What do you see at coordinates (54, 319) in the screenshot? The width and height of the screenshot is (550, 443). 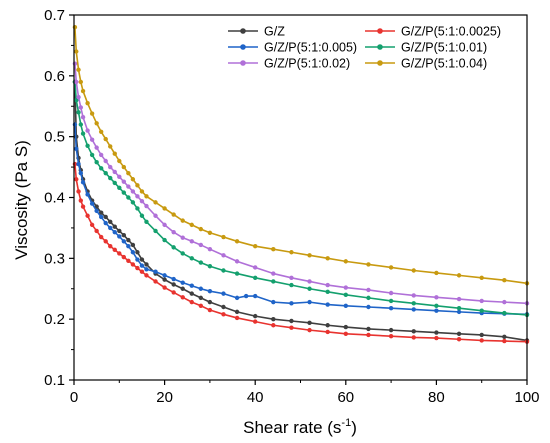 I see `y-tick-label: 0.2` at bounding box center [54, 319].